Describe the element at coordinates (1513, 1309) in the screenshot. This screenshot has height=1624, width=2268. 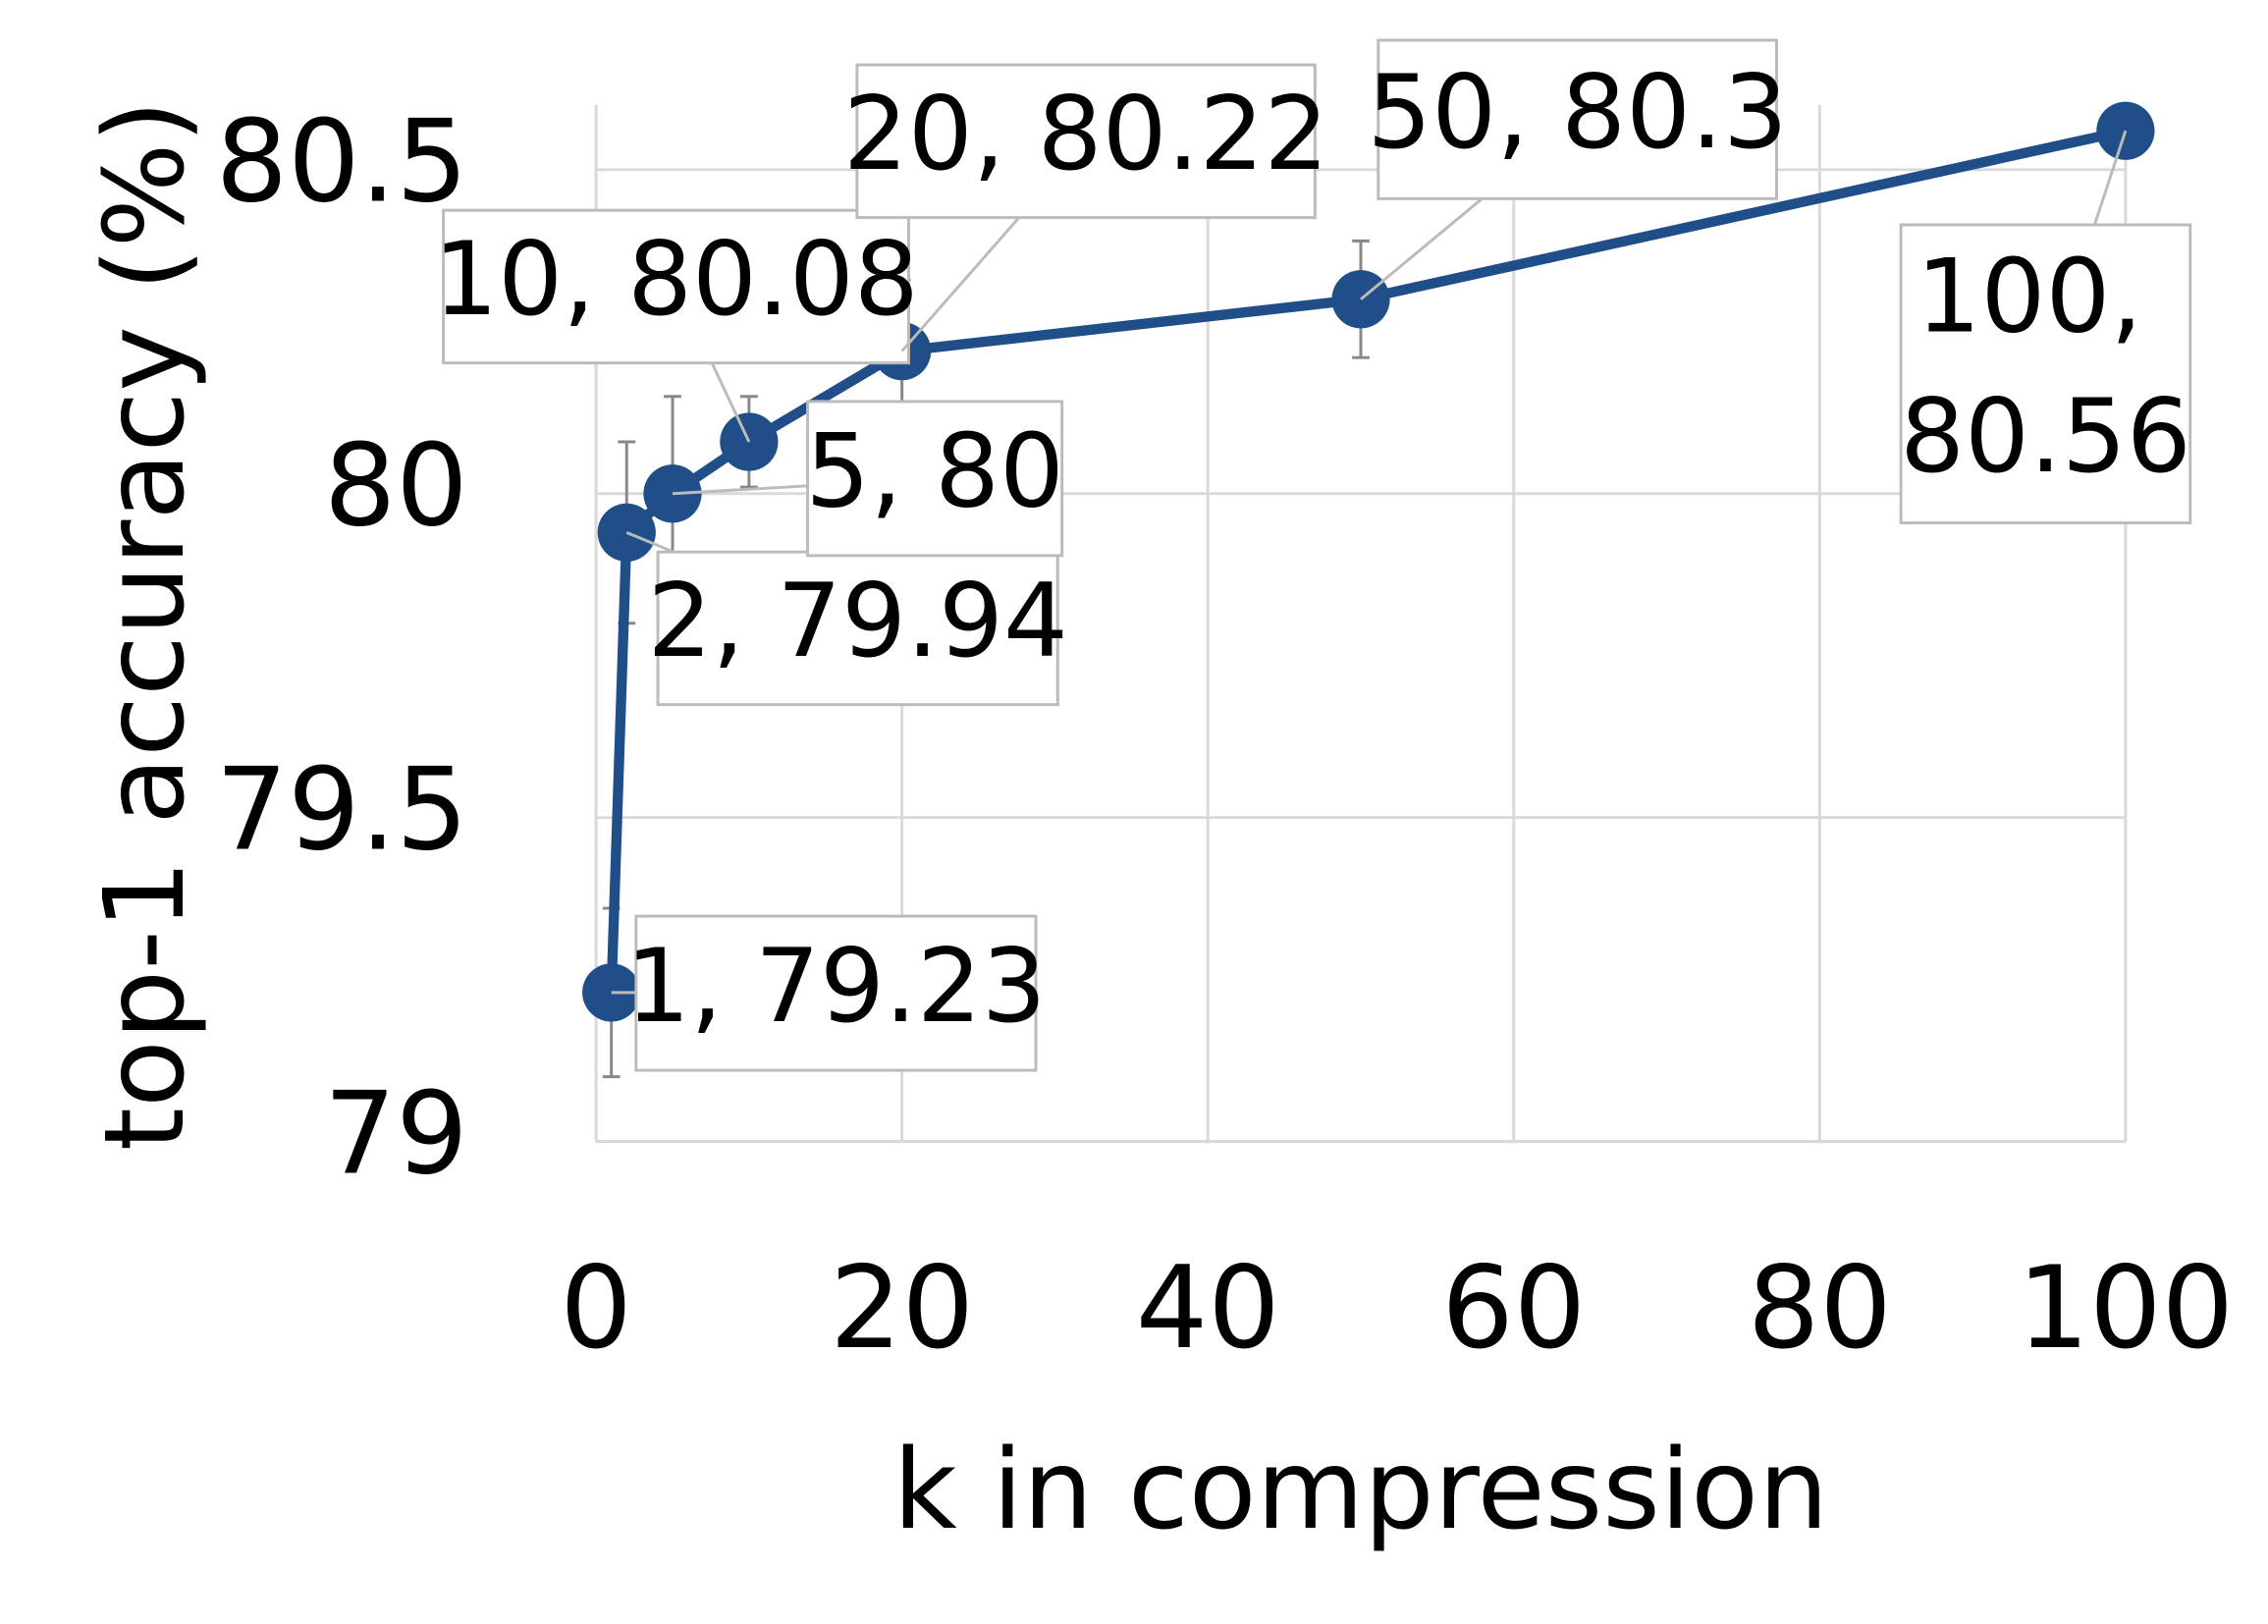
I see `x-tick-label: 60` at that location.